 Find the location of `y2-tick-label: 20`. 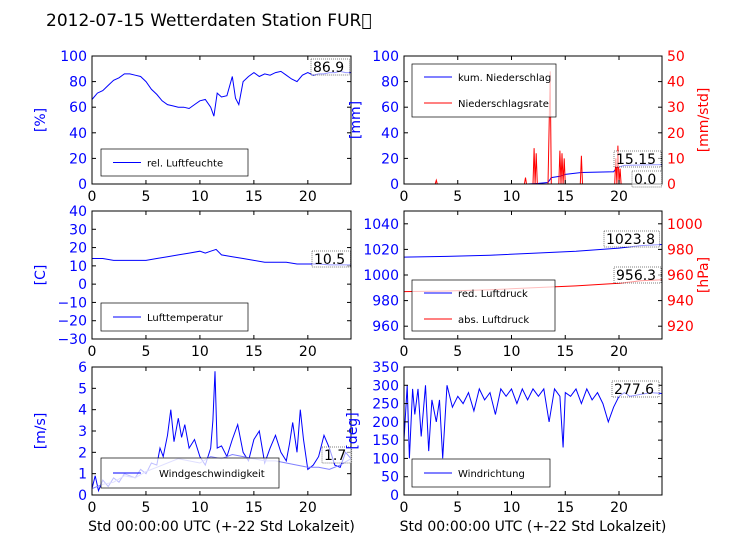

y2-tick-label: 20 is located at coordinates (676, 134).